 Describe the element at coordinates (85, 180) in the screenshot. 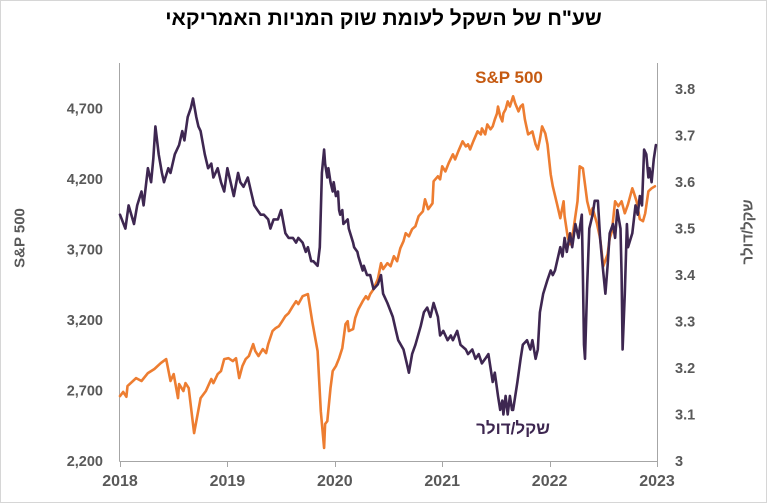

I see `left-tick-label: 4,200` at that location.